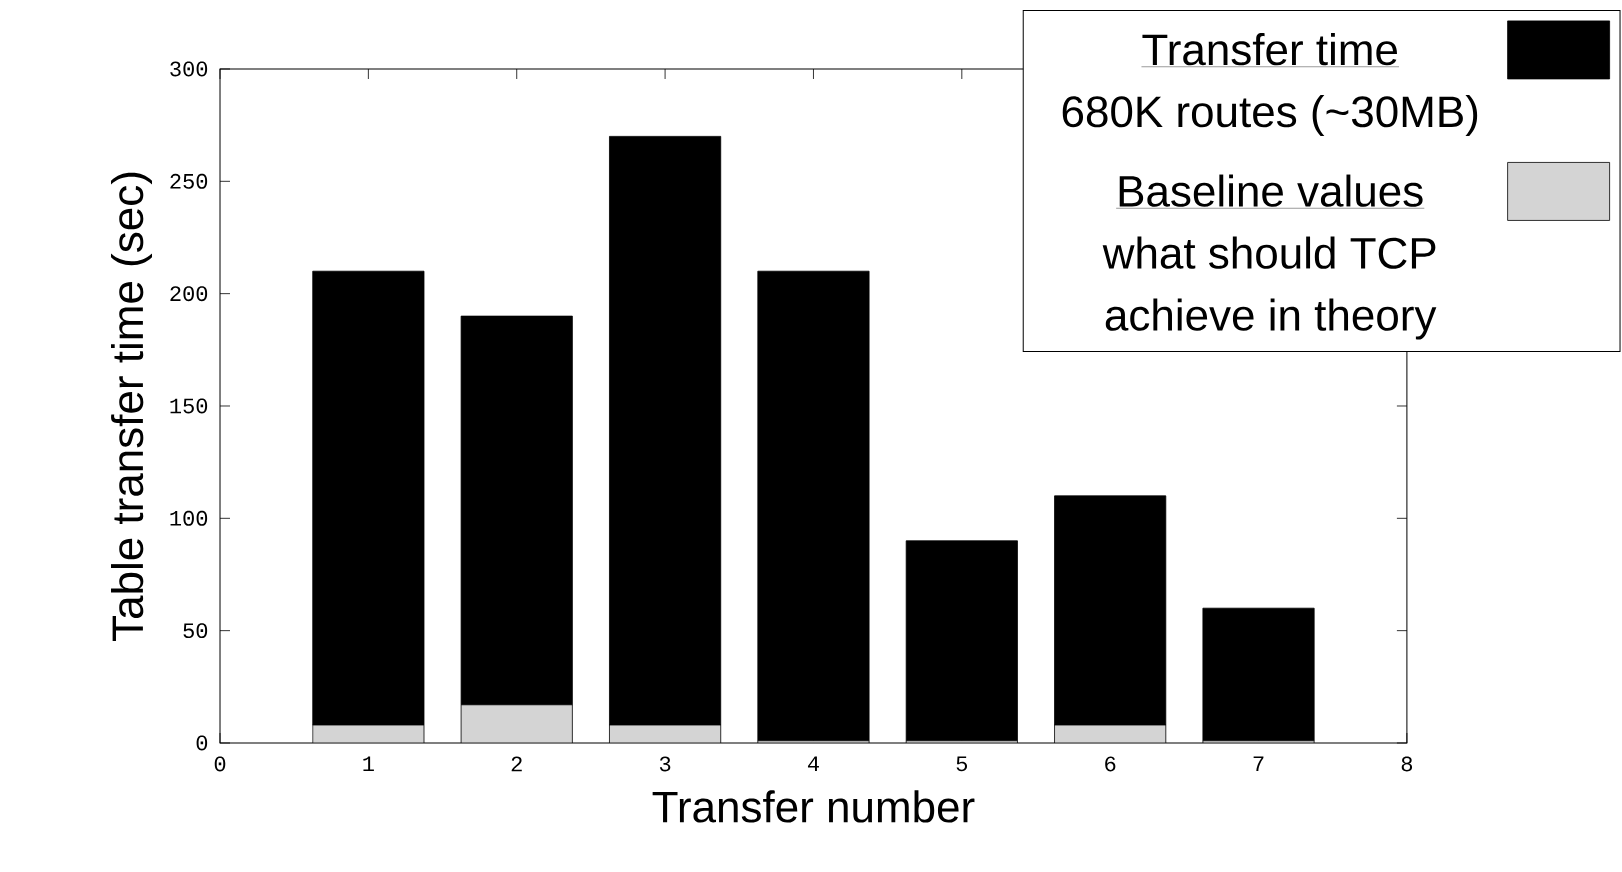 The image size is (1622, 872). Describe the element at coordinates (962, 764) in the screenshot. I see `x-tick-label: 5` at that location.